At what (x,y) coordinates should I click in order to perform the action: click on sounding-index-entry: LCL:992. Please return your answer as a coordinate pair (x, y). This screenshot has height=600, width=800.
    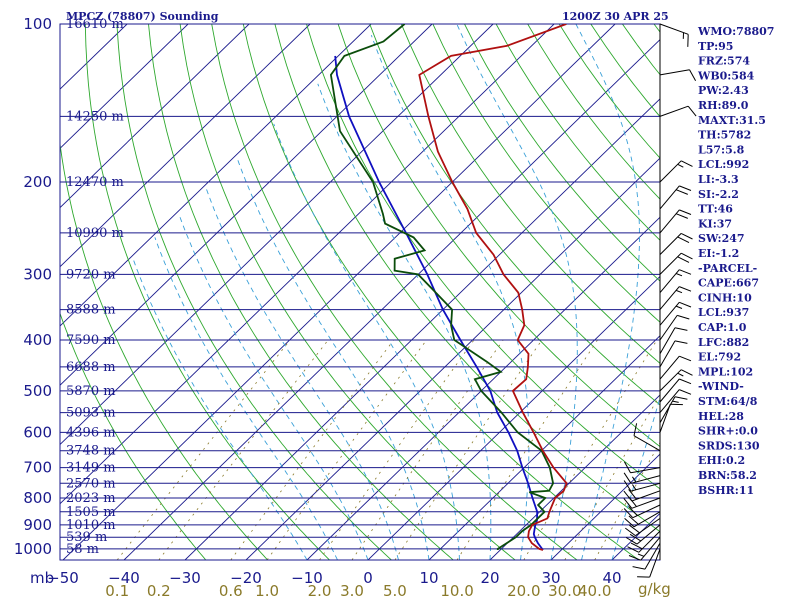
    Looking at the image, I should click on (723, 164).